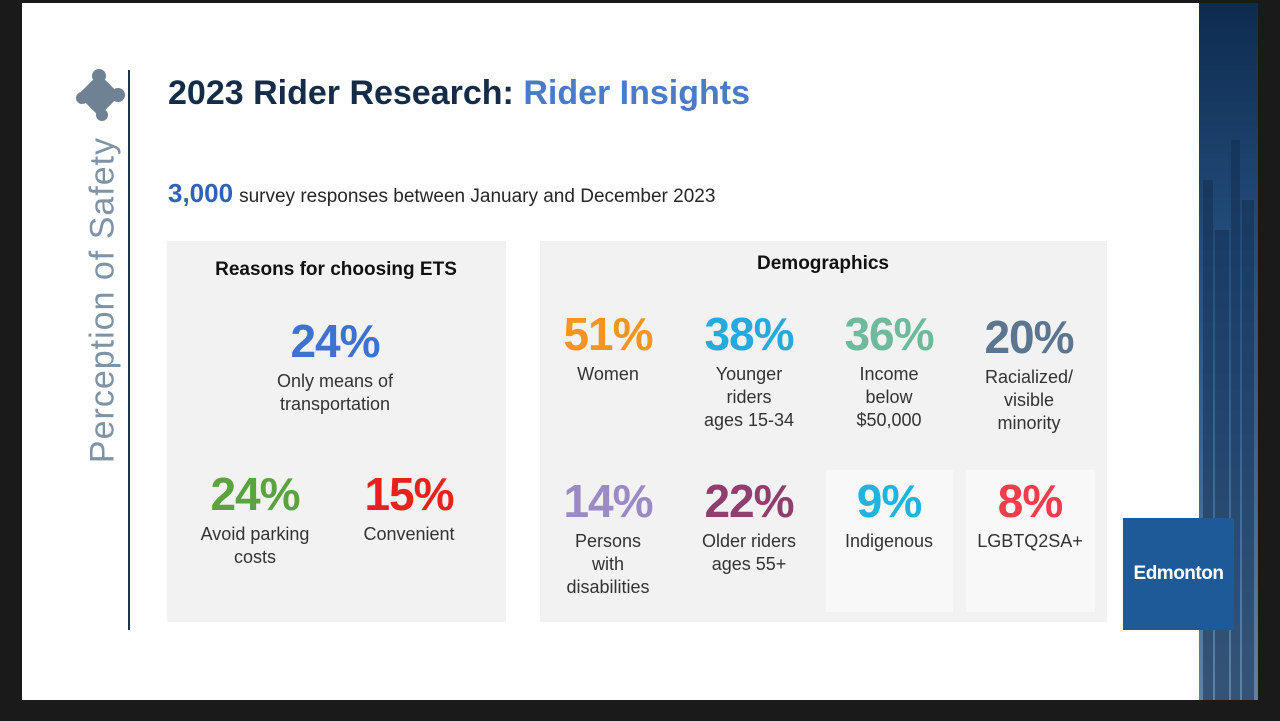  Describe the element at coordinates (823, 263) in the screenshot. I see `demographics-heading: Demographics` at that location.